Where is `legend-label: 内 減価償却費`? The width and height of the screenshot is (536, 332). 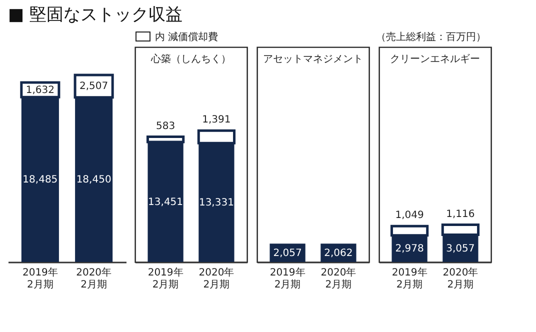 legend-label: 内 減価償却費 is located at coordinates (186, 37).